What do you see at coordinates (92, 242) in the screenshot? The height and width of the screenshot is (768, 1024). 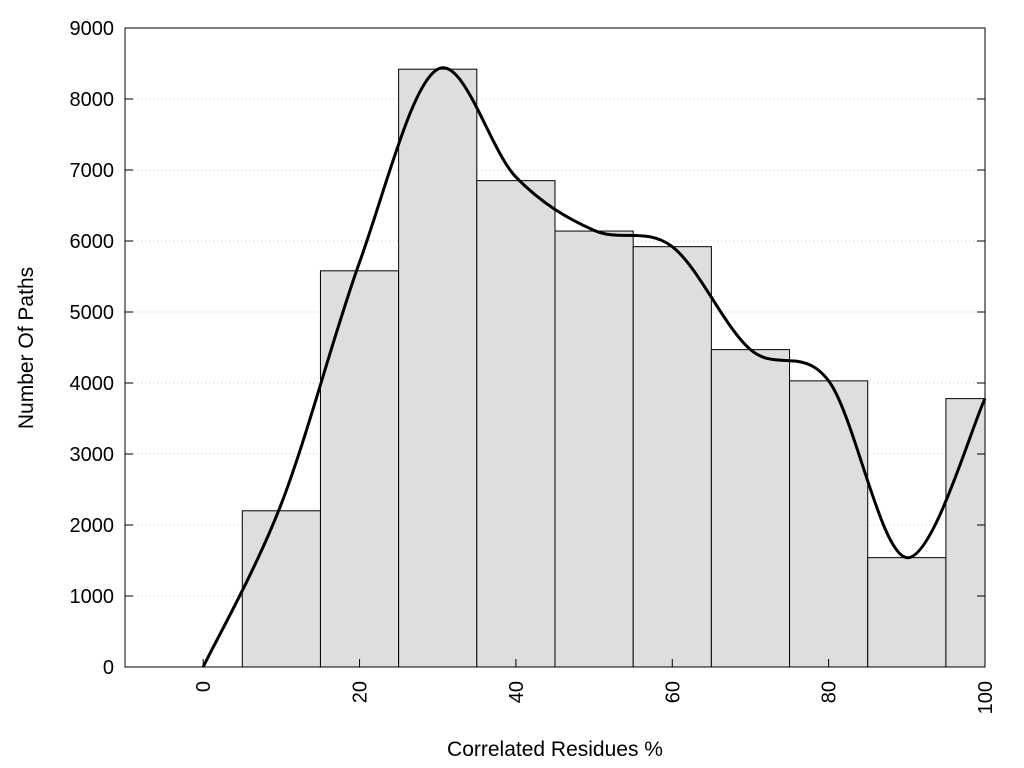 I see `y-tick-label: 6000` at bounding box center [92, 242].